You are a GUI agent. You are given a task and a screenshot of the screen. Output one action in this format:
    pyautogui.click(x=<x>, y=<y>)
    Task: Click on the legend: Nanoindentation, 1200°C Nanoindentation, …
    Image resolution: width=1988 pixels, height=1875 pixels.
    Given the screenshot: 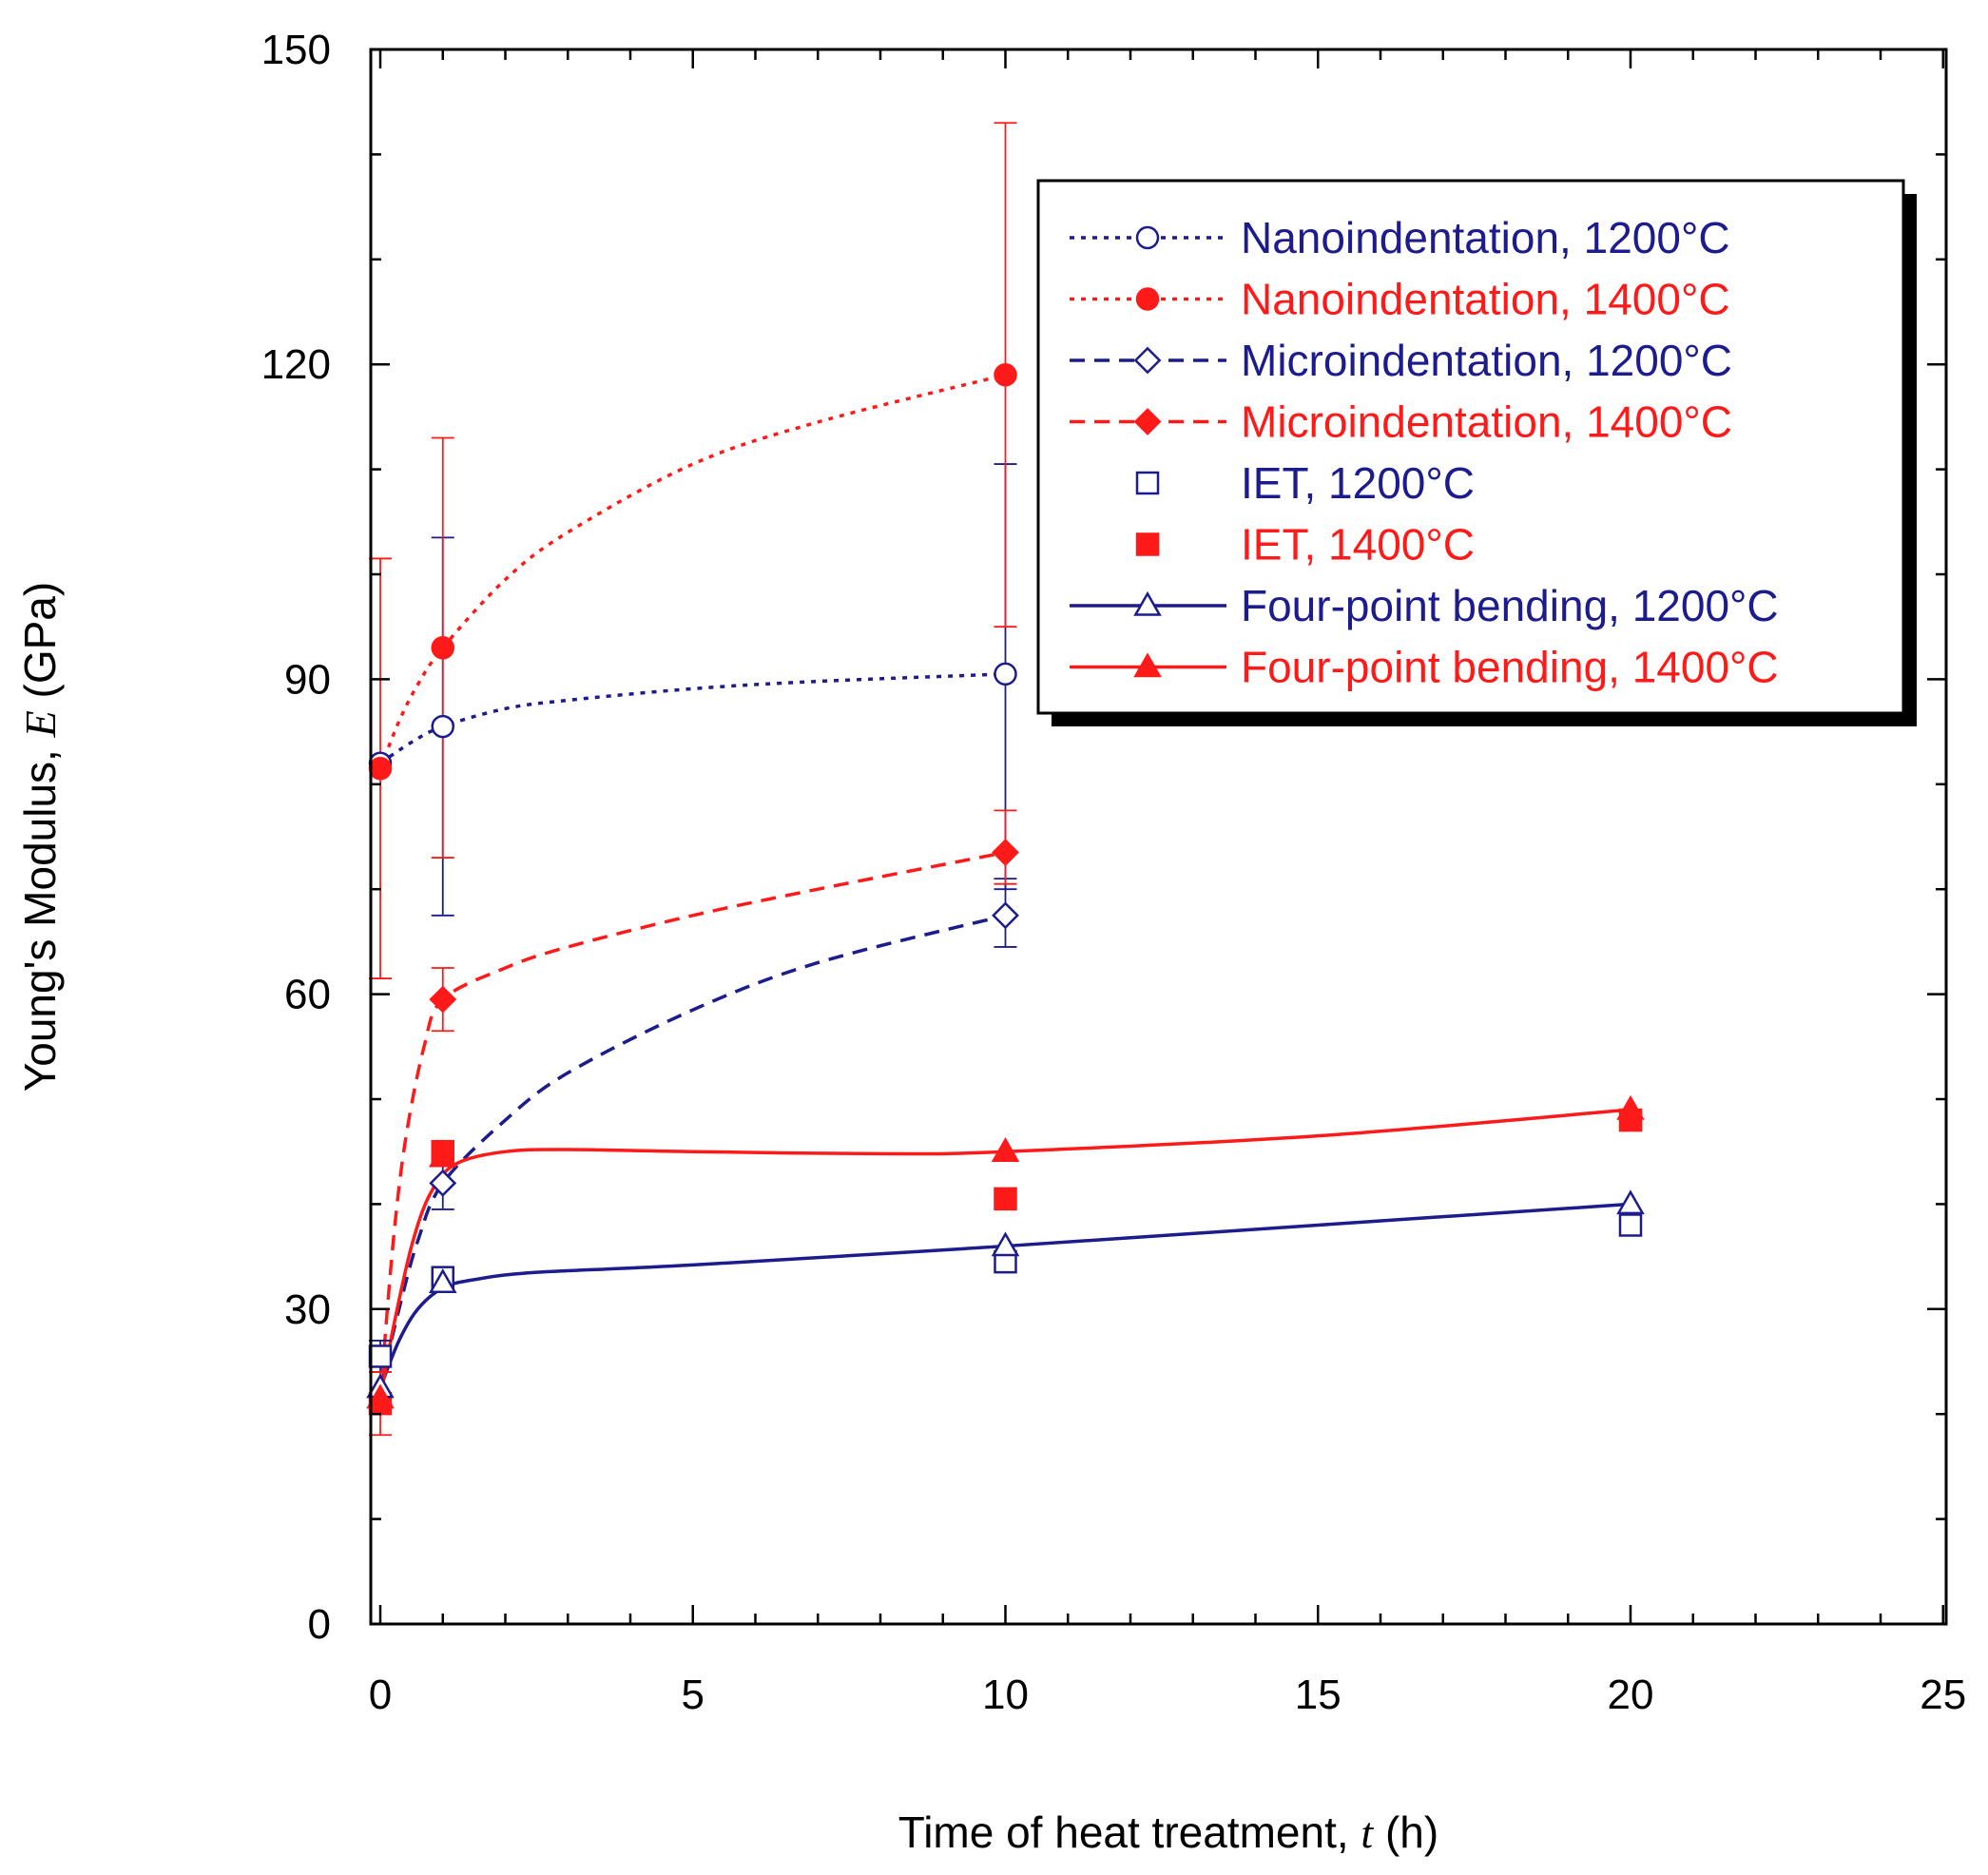 What is the action you would take?
    pyautogui.click(x=1476, y=453)
    